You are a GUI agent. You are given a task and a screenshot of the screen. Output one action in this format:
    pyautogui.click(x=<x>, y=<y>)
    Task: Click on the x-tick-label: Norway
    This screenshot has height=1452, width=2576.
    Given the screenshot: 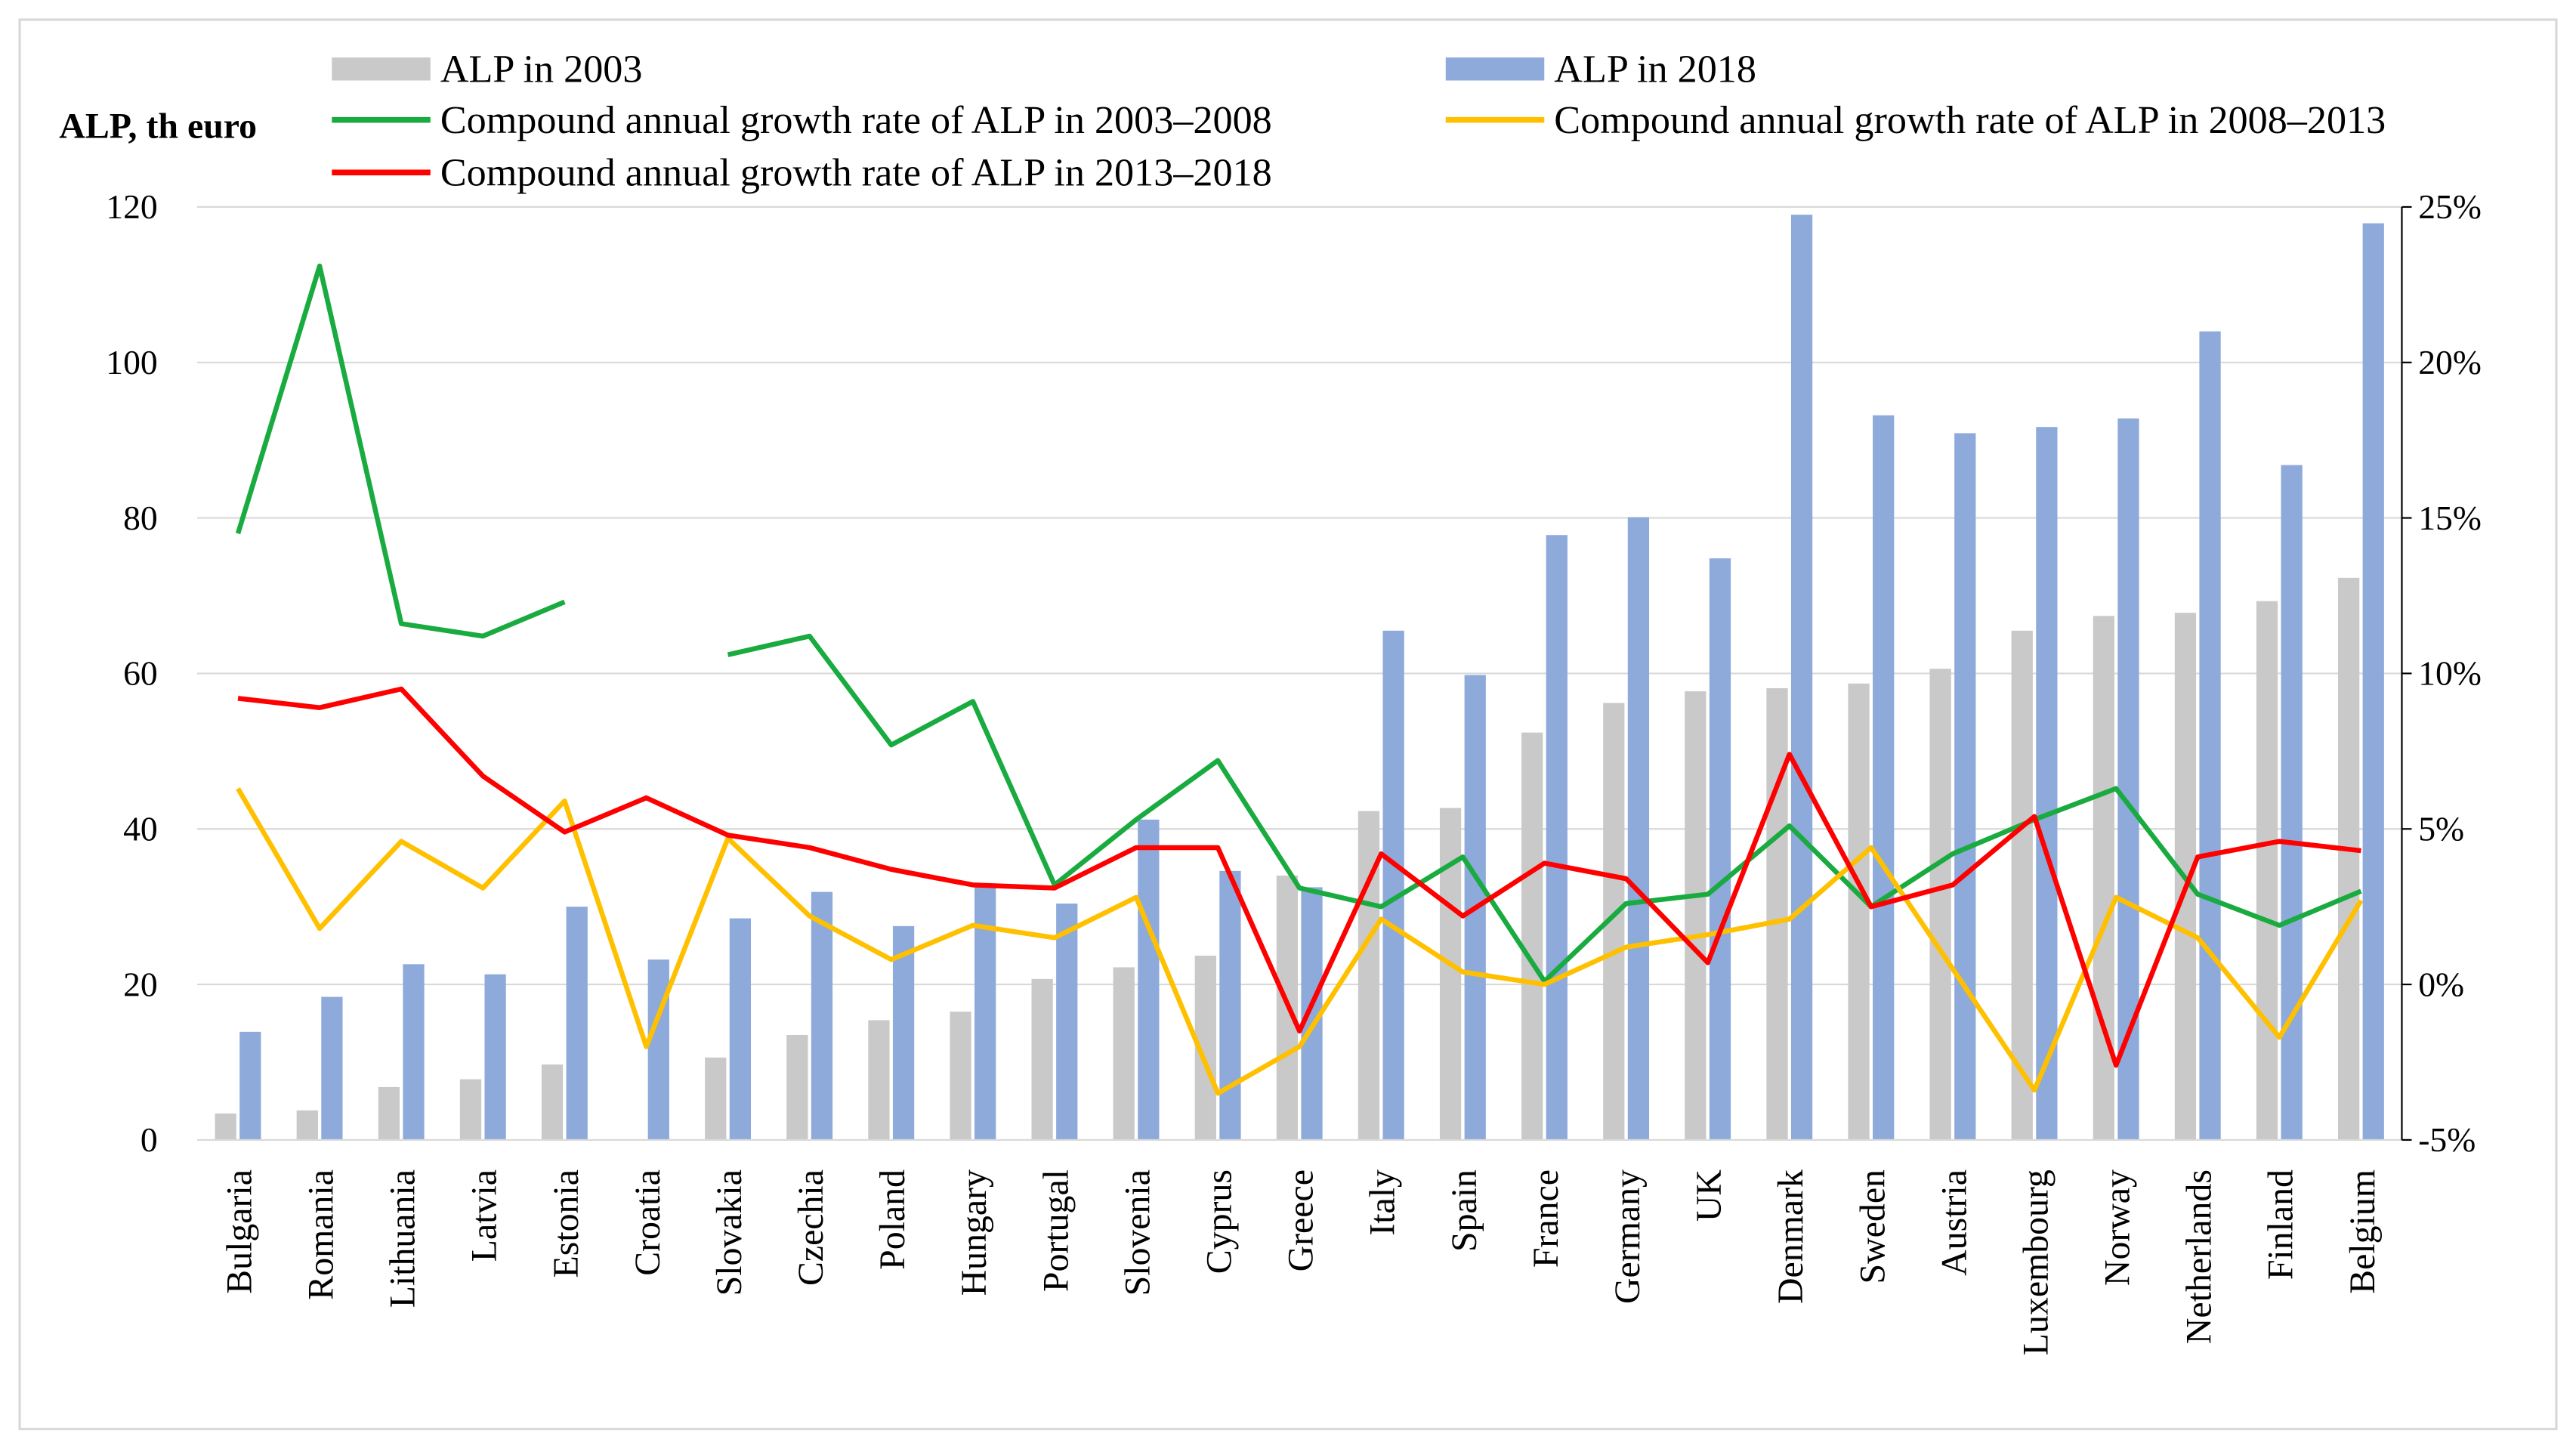 What is the action you would take?
    pyautogui.click(x=2118, y=1227)
    